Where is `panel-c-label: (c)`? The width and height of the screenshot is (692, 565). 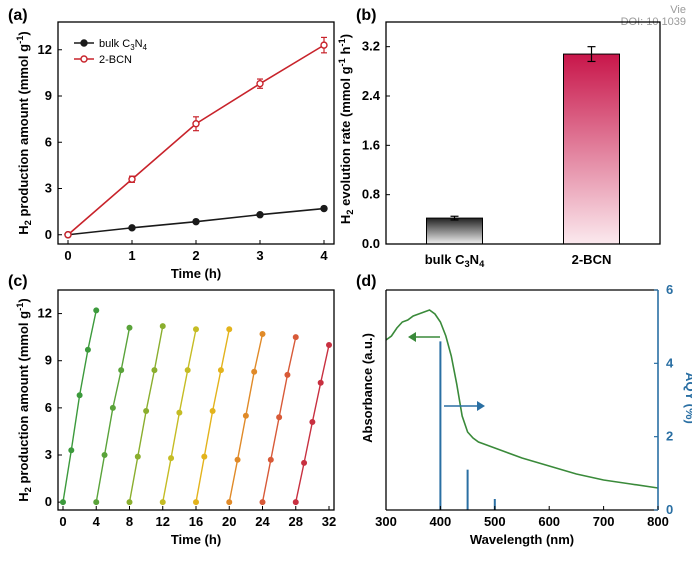
panel-c-label: (c) is located at coordinates (18, 281).